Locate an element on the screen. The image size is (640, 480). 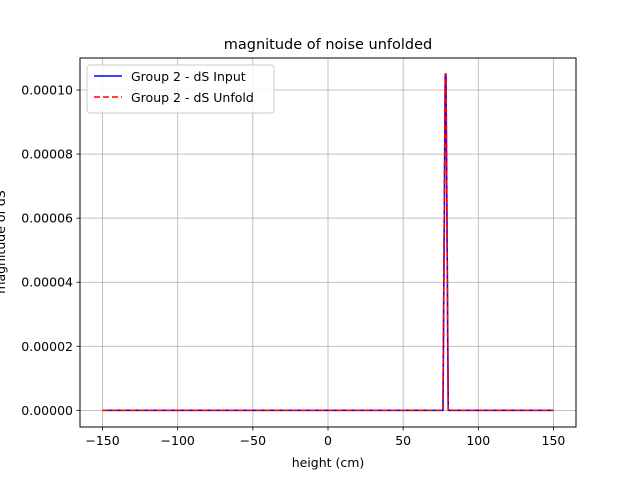
x-tick-label: −100 is located at coordinates (178, 440).